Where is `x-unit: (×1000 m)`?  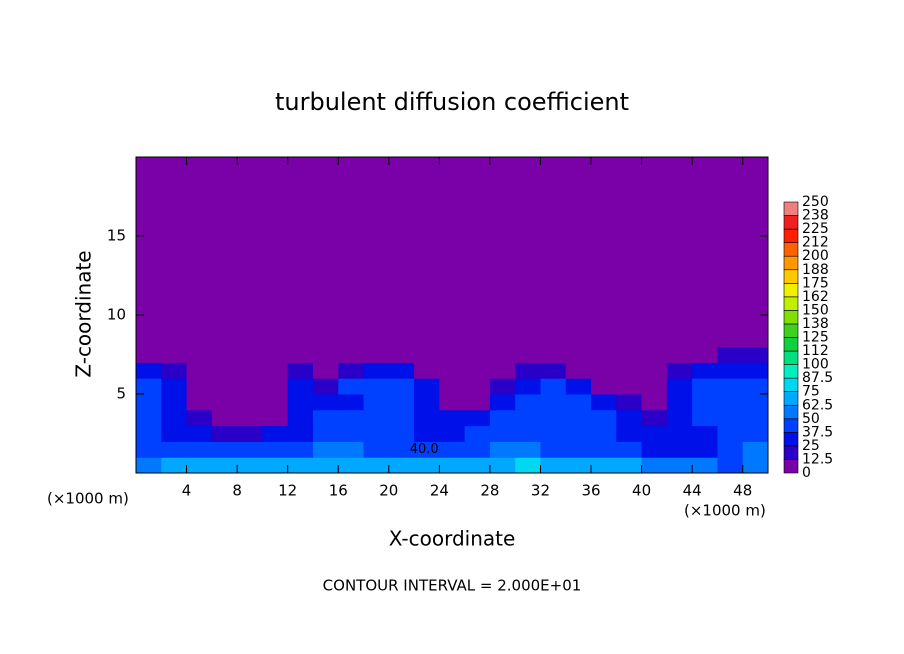
x-unit: (×1000 m) is located at coordinates (88, 499).